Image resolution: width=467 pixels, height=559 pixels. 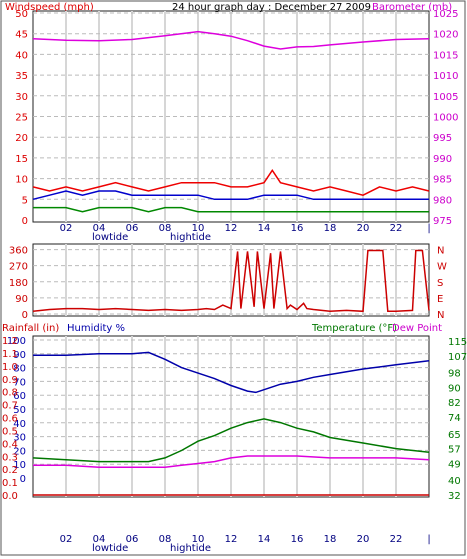 What do you see at coordinates (454, 418) in the screenshot?
I see `temperature-tick-label: 74` at bounding box center [454, 418].